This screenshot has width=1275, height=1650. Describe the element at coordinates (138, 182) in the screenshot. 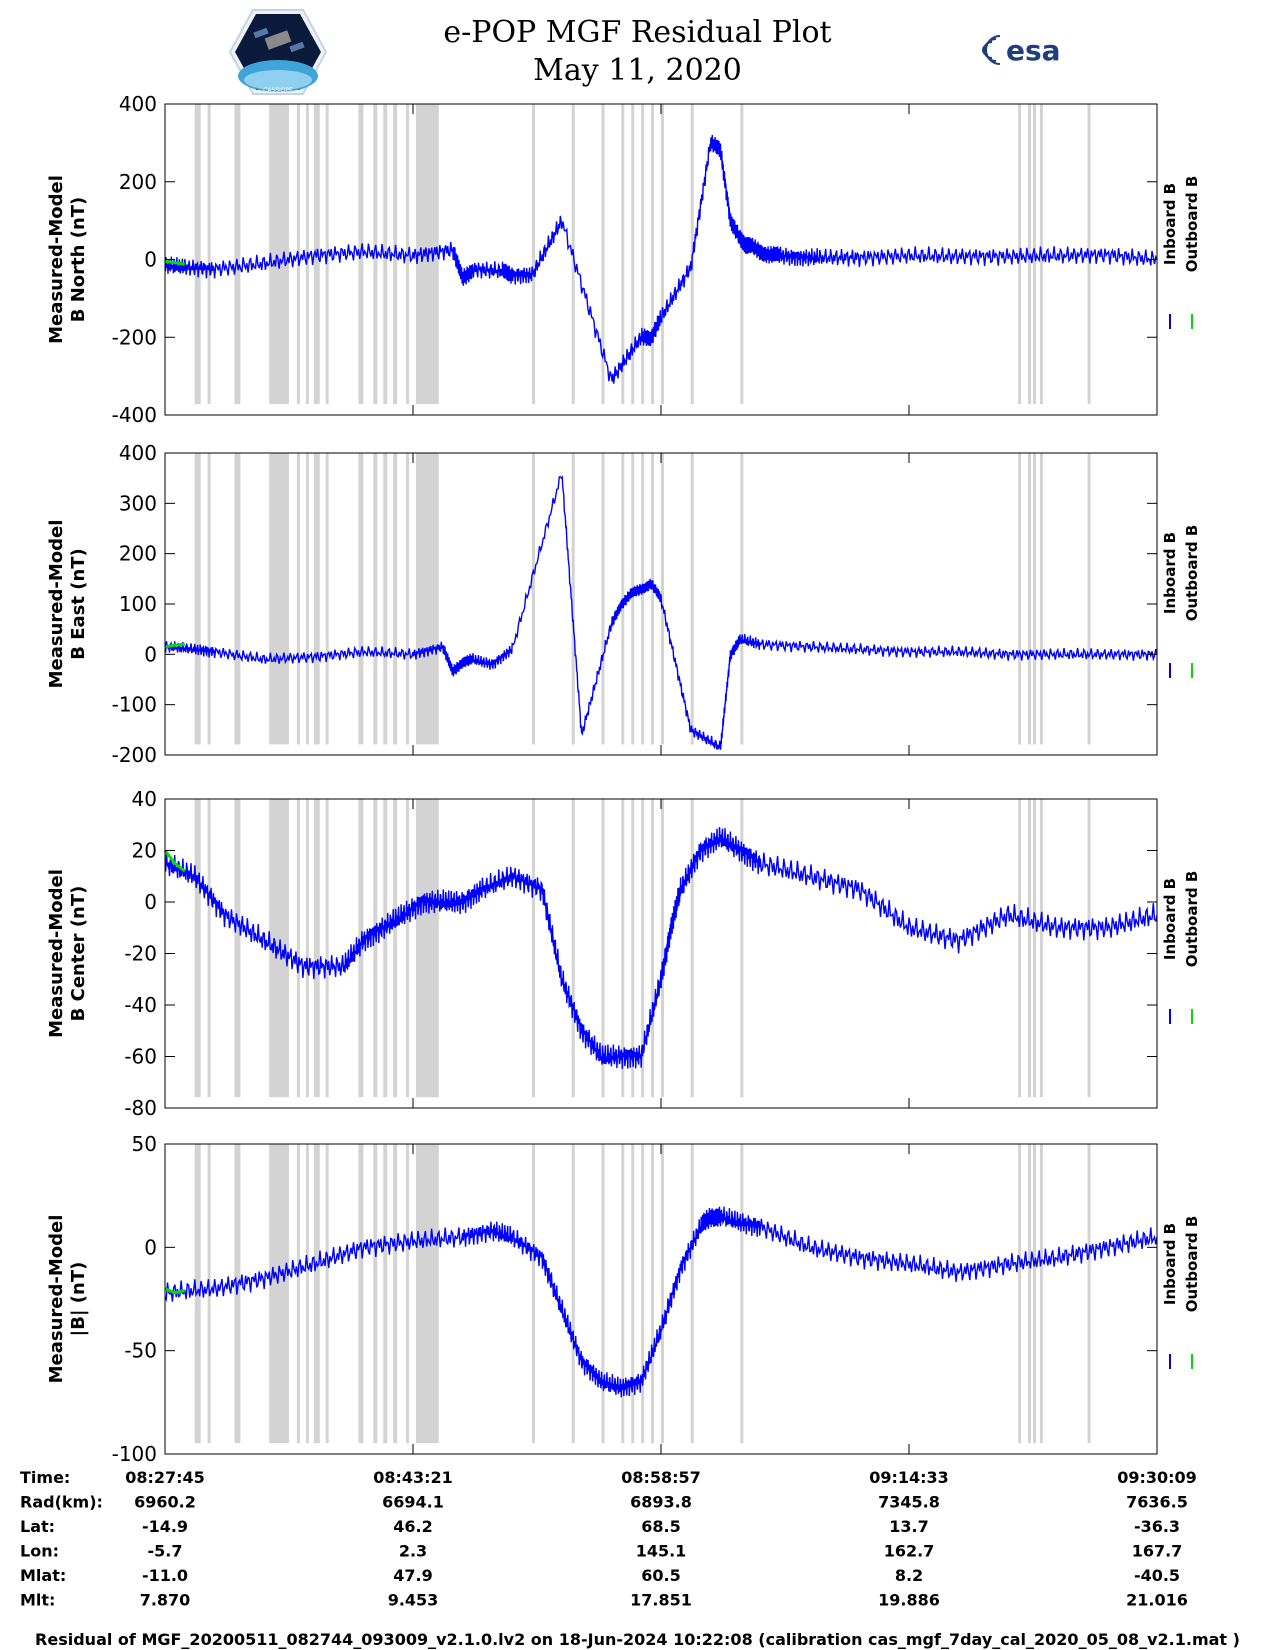

I see `y-tick-label: 200` at that location.